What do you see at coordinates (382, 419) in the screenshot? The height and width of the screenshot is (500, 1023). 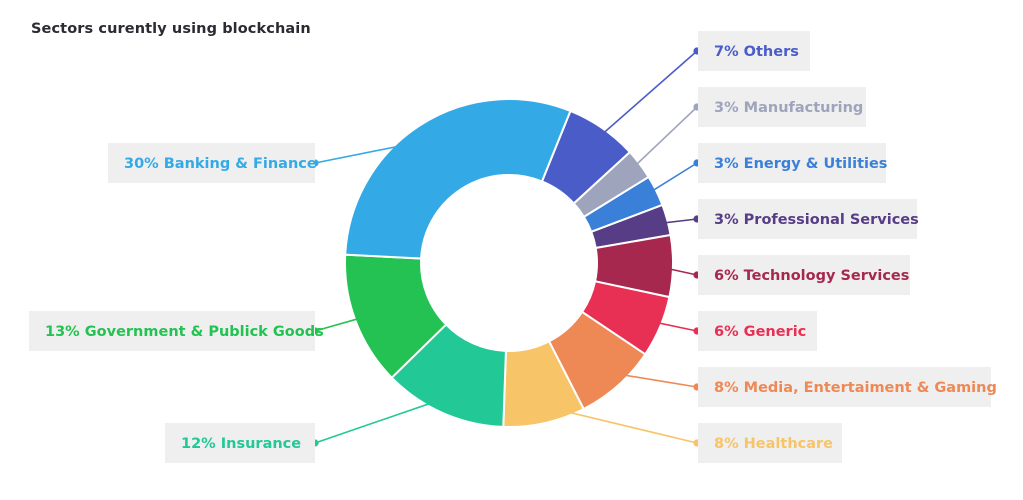 I see `leader-line-insurance` at bounding box center [382, 419].